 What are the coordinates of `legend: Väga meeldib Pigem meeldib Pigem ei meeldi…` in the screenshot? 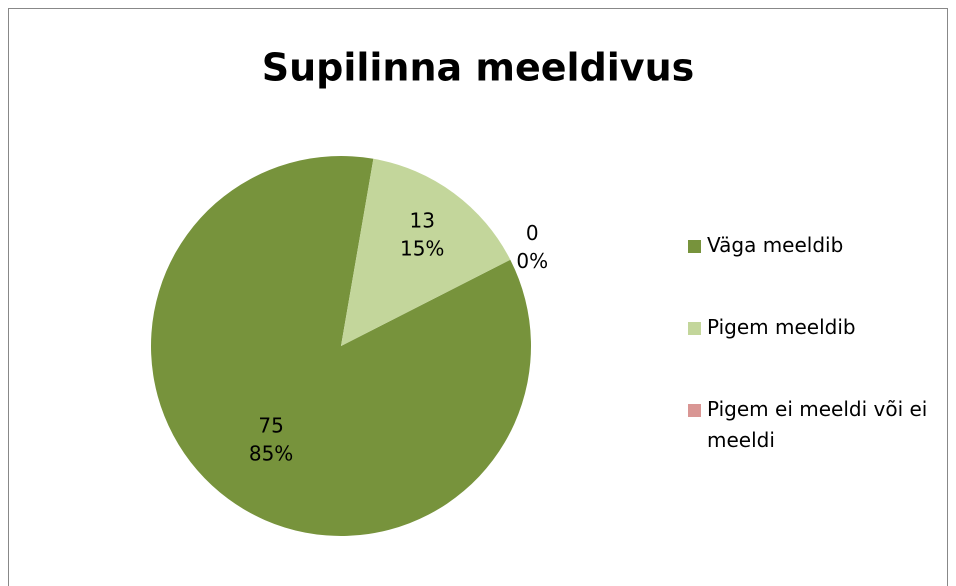 It's located at (819, 353).